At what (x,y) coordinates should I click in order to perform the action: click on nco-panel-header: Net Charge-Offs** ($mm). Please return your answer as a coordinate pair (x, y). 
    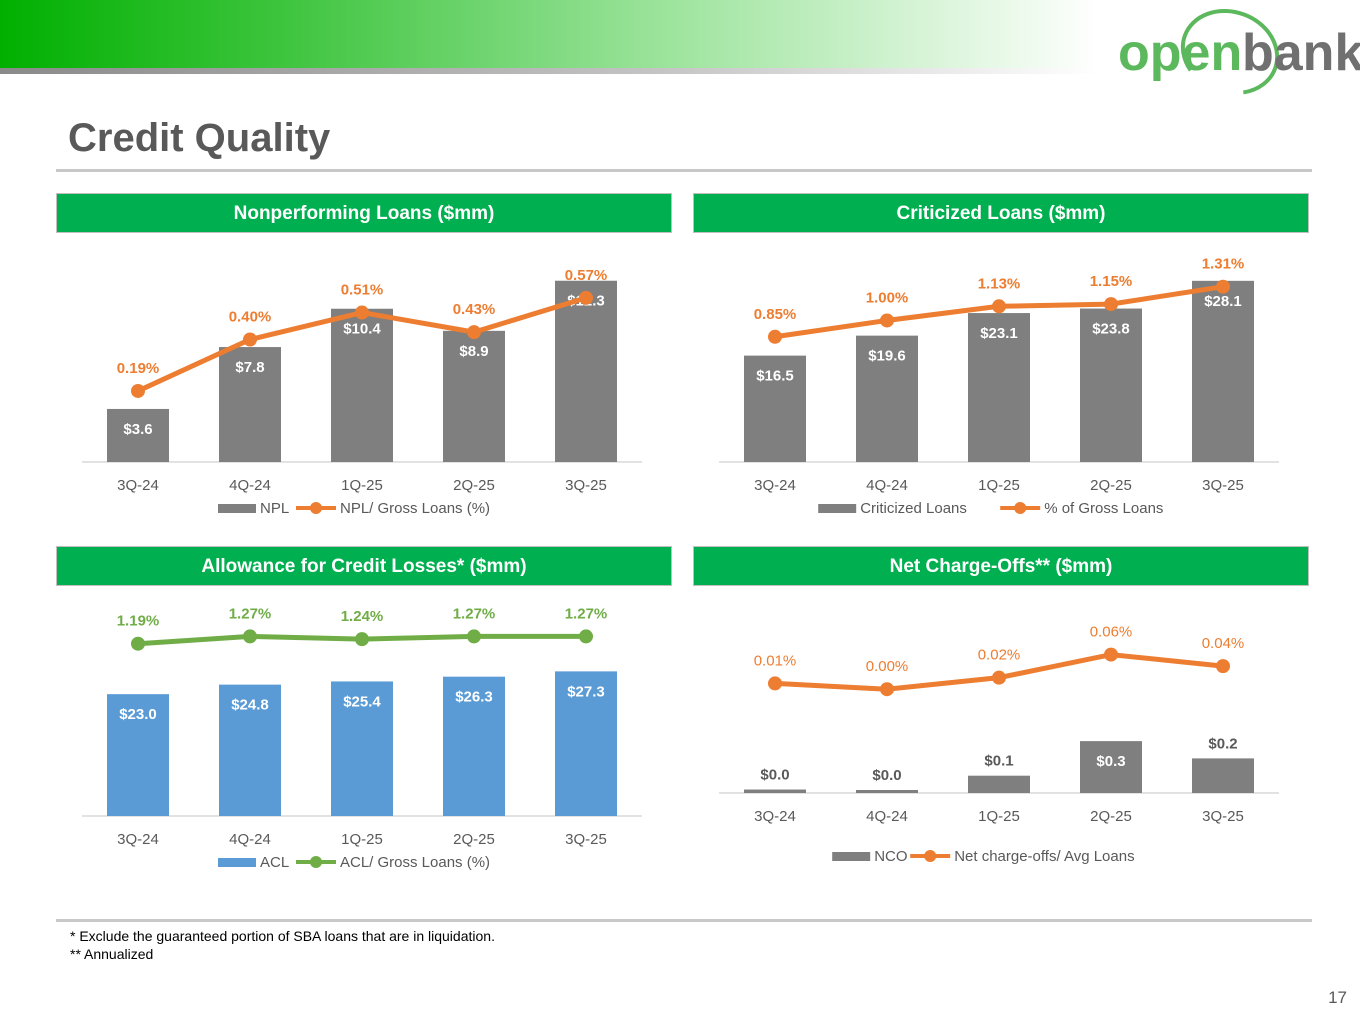
    Looking at the image, I should click on (1001, 566).